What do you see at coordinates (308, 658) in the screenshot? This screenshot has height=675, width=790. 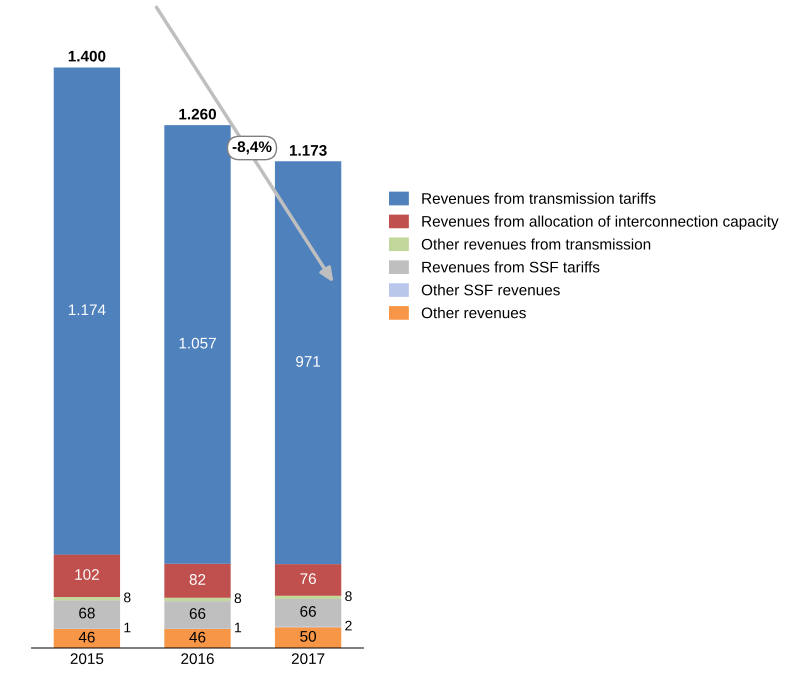 I see `x-tick-label: 2017` at bounding box center [308, 658].